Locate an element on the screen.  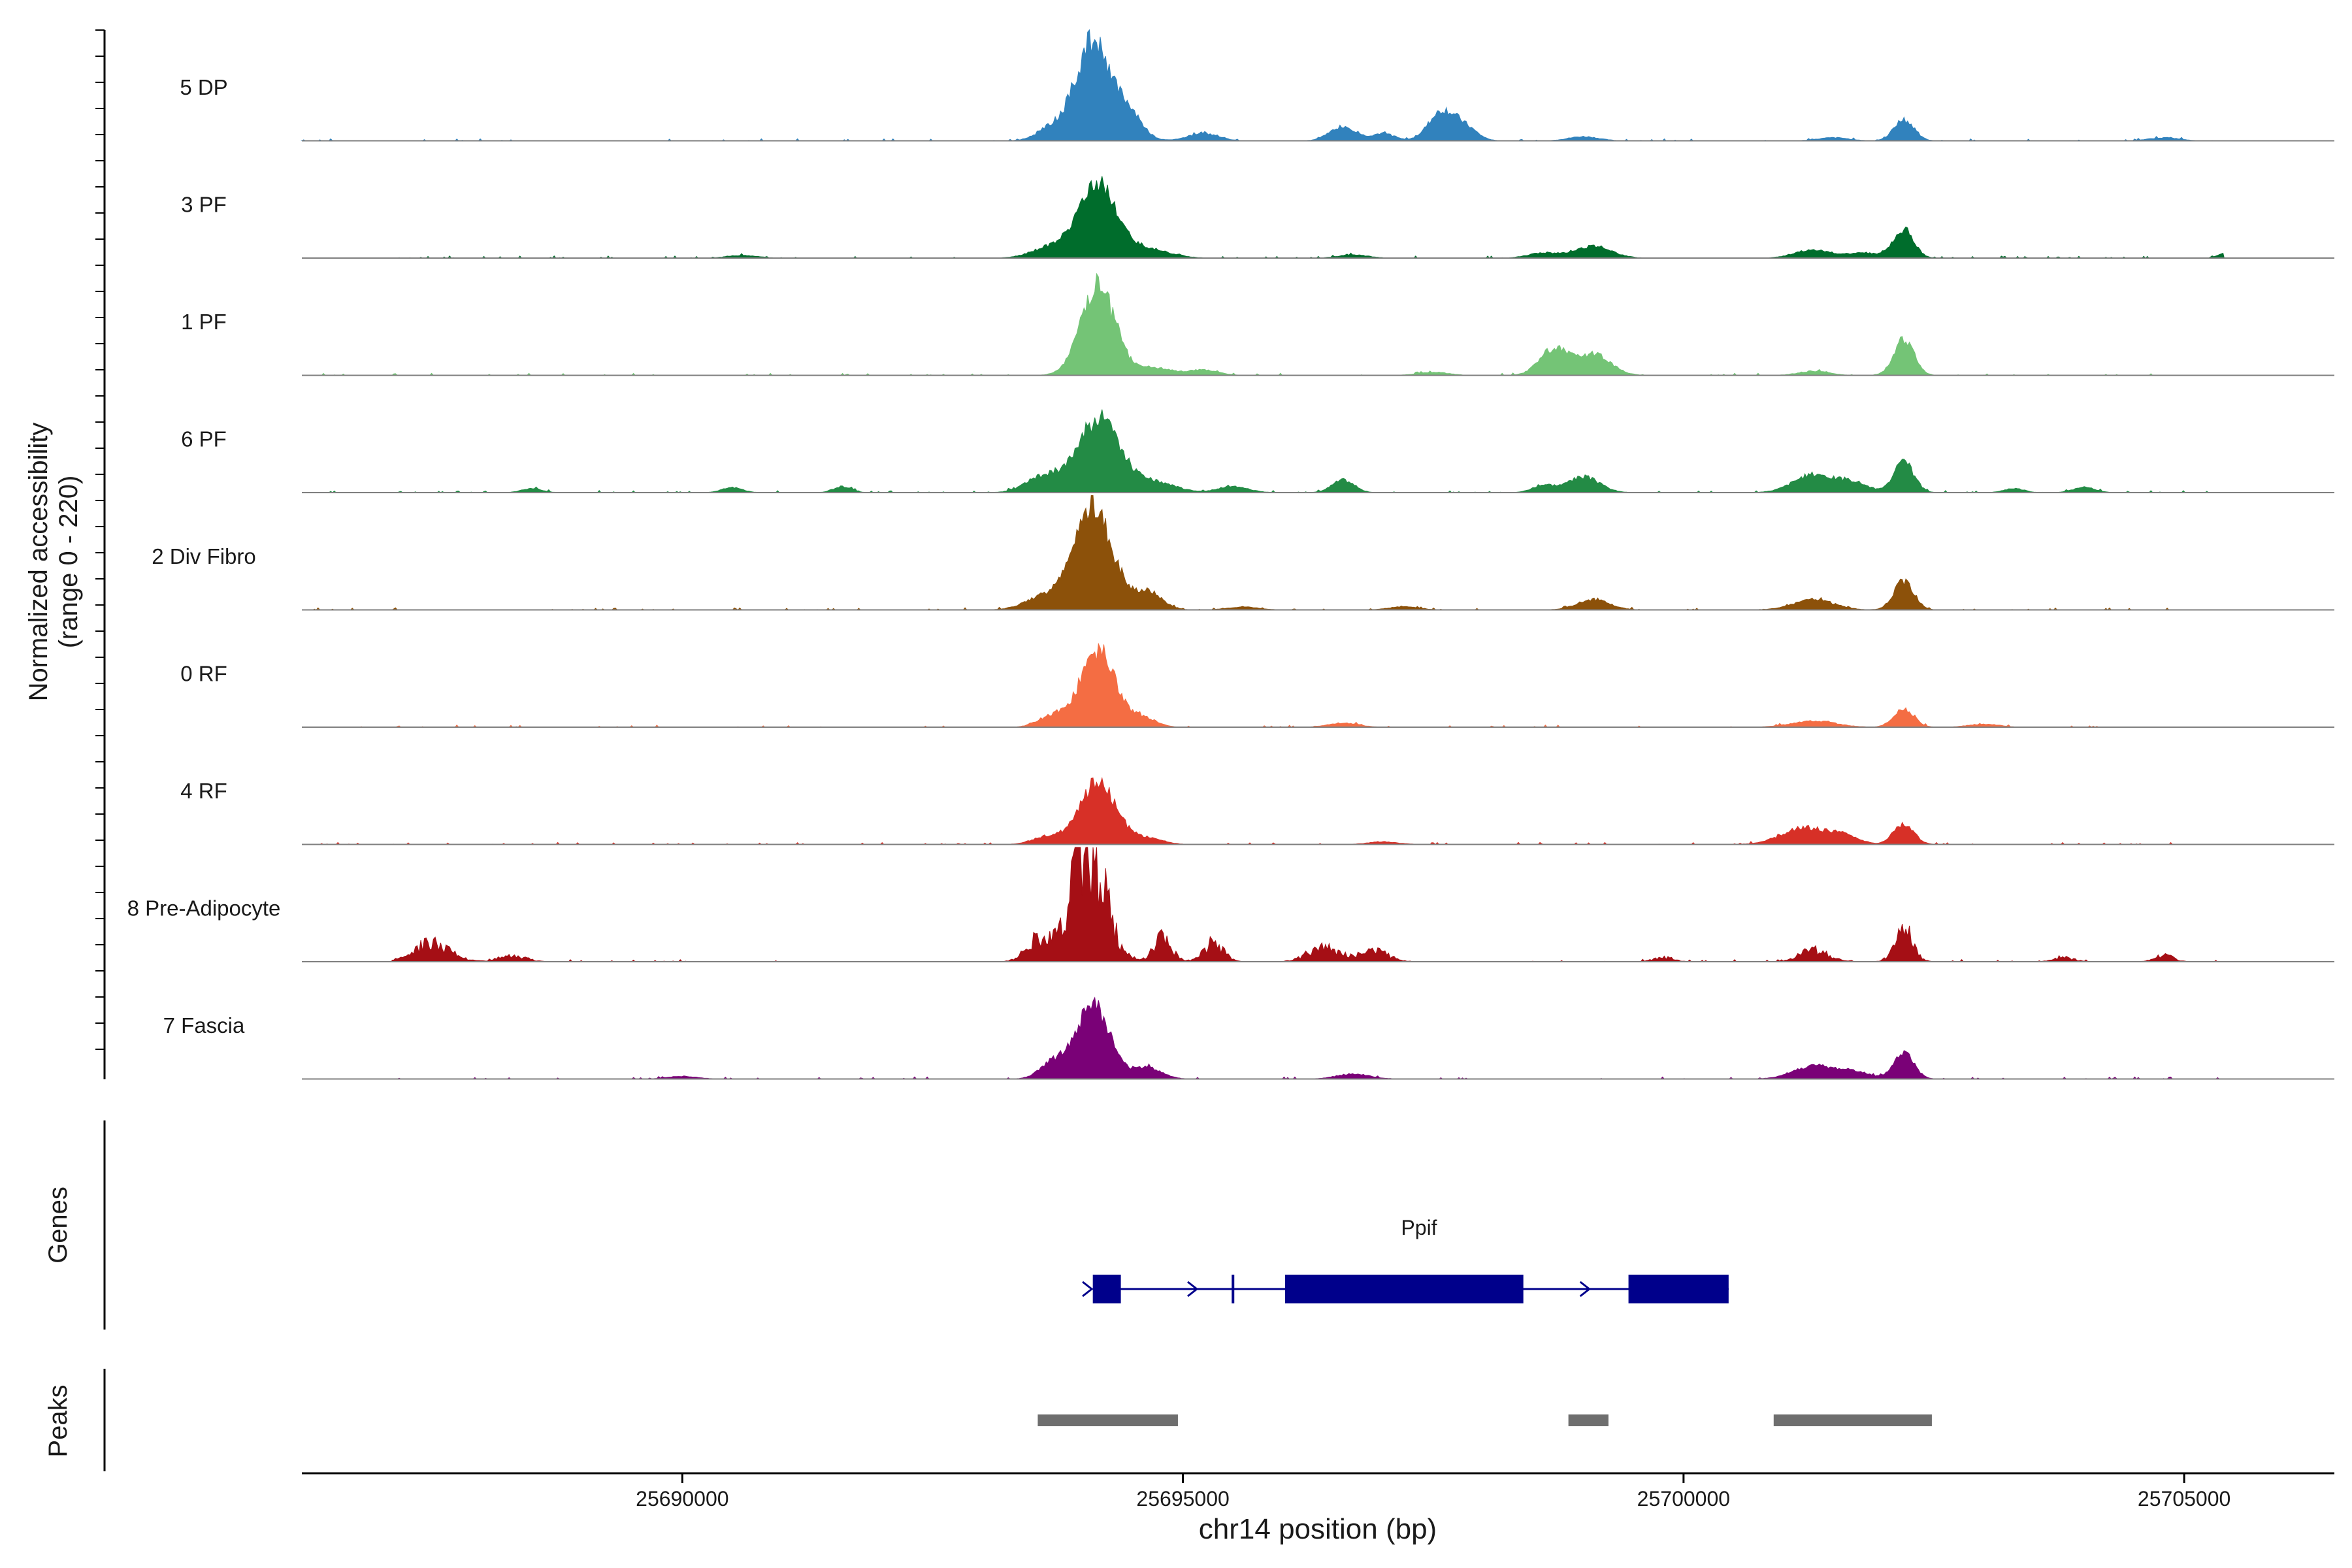
track-label: 7 Fascia is located at coordinates (204, 1025).